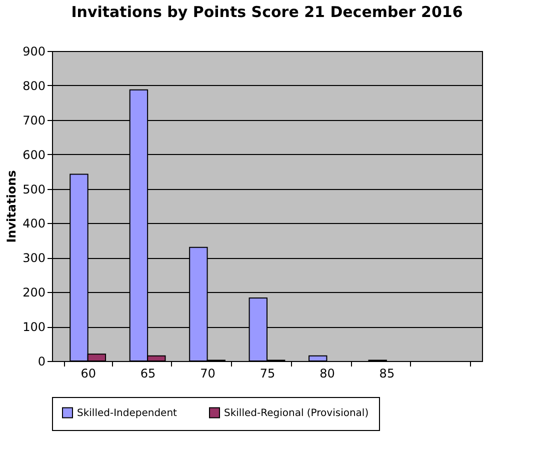 This screenshot has height=456, width=556. I want to click on x-tick-label: 70, so click(208, 373).